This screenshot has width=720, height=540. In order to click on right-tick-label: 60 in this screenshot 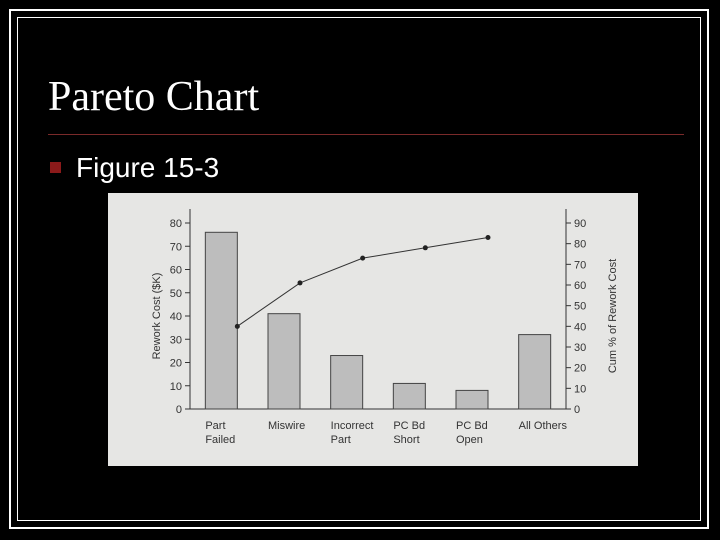, I will do `click(580, 286)`.